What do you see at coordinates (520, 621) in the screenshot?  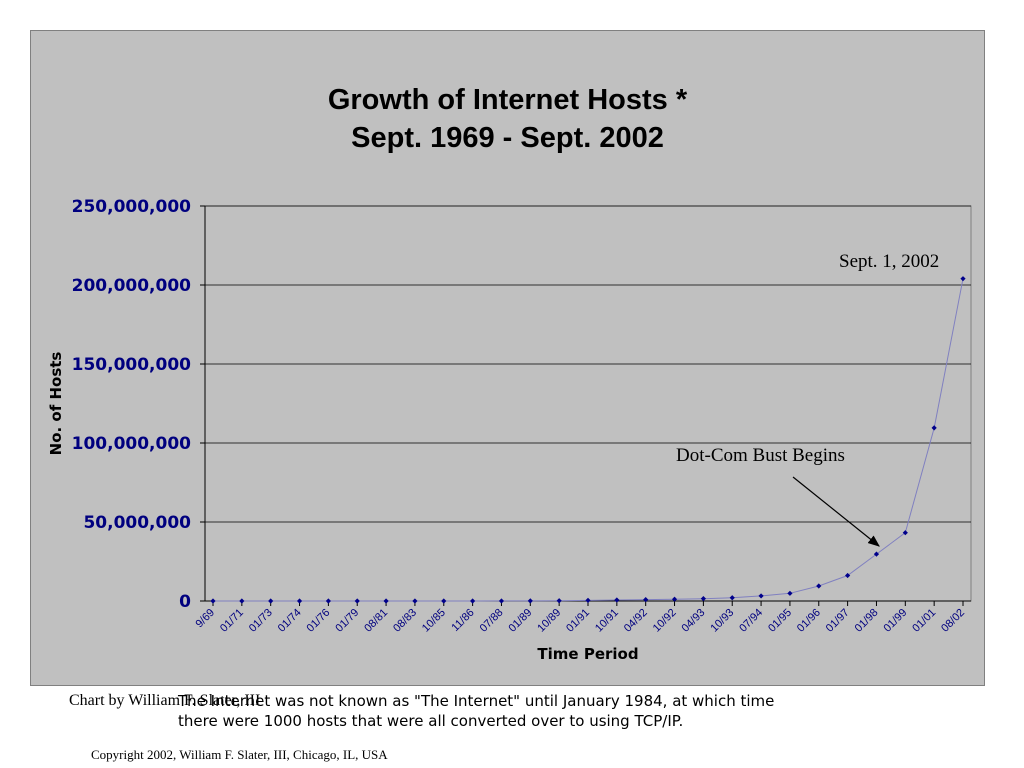 I see `x-tick-label: 01/89` at bounding box center [520, 621].